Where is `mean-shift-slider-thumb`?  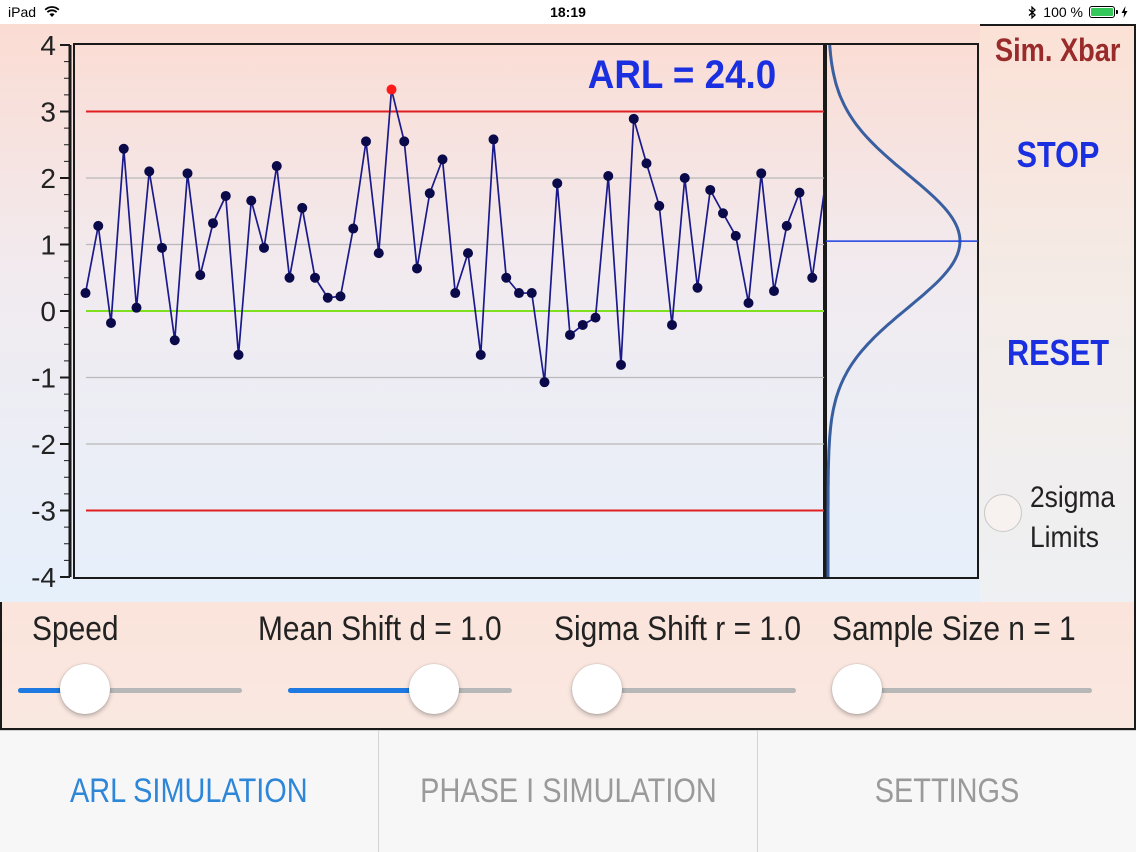
mean-shift-slider-thumb is located at coordinates (433, 689).